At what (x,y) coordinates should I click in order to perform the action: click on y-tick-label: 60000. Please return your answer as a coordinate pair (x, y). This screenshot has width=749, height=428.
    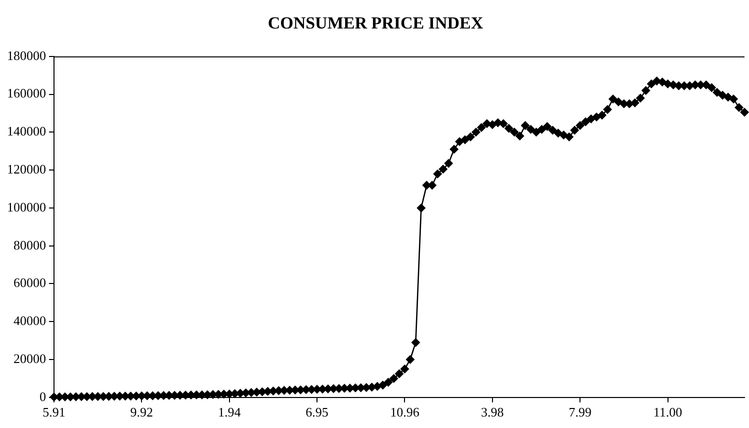
    Looking at the image, I should click on (30, 282).